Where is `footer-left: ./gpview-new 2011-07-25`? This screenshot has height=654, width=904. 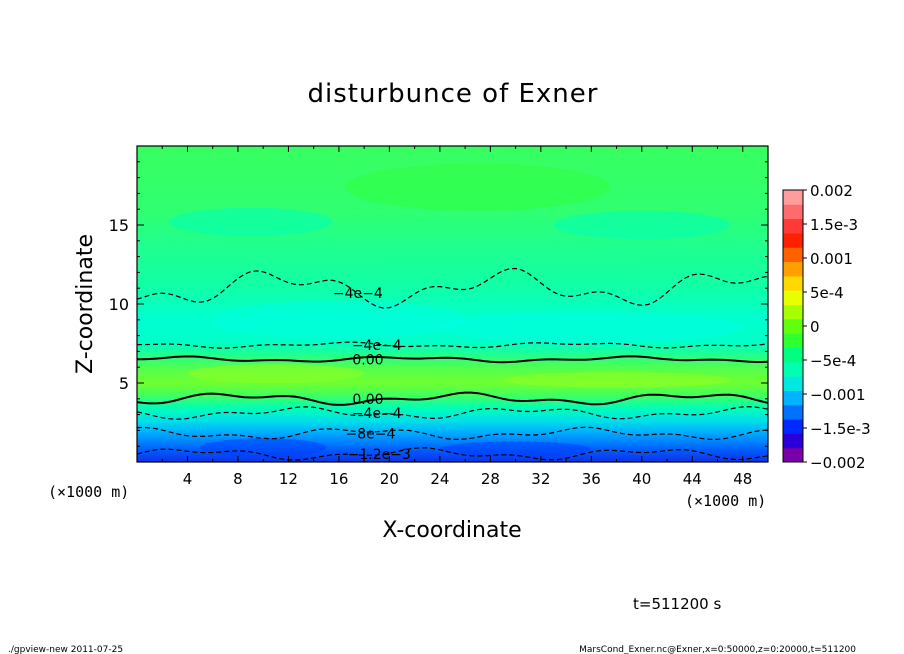 footer-left: ./gpview-new 2011-07-25 is located at coordinates (65, 649).